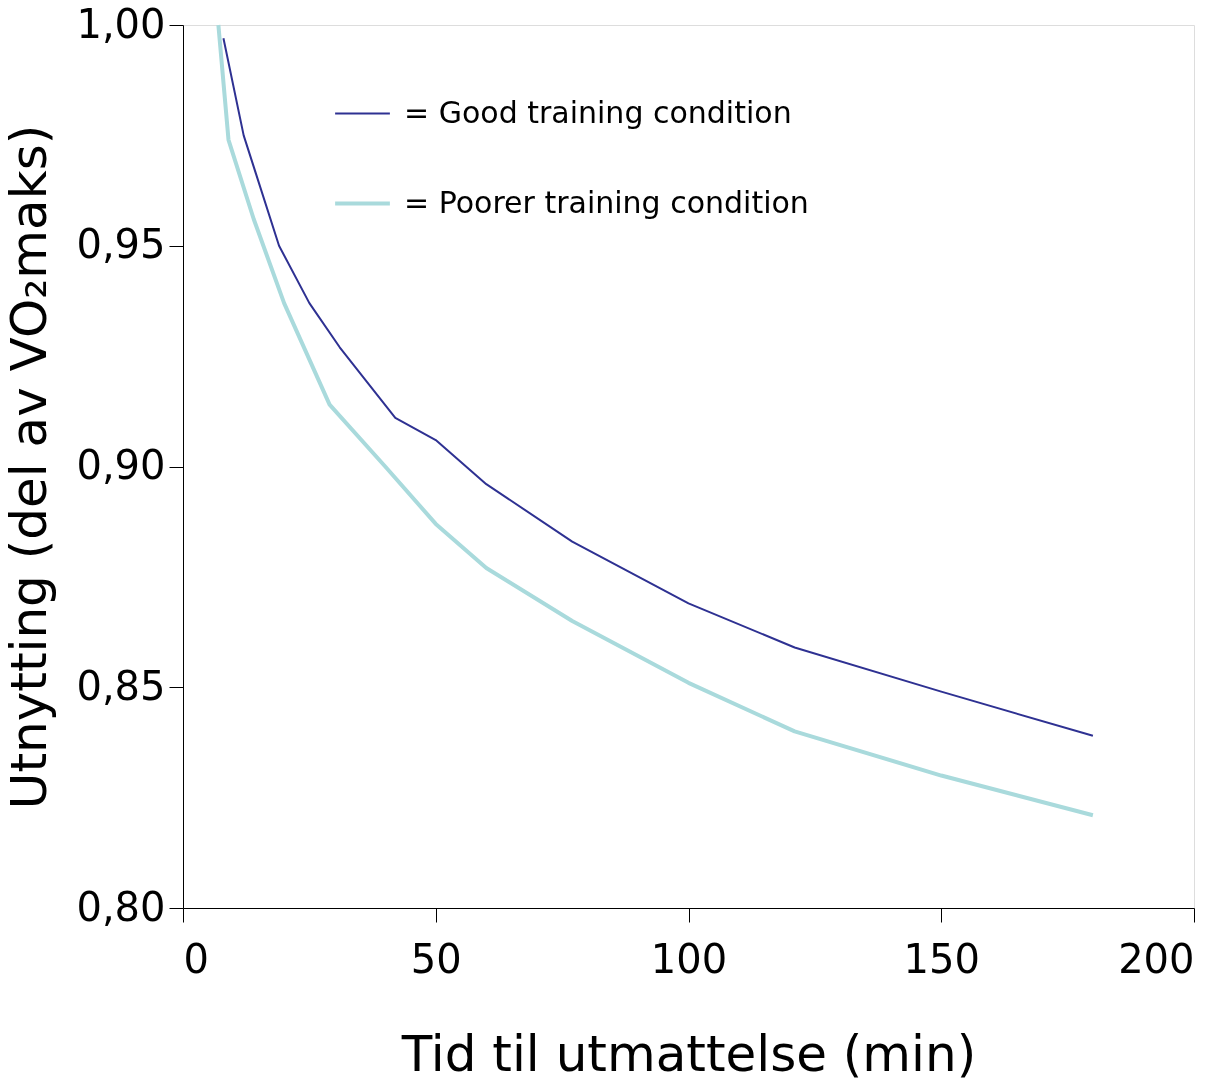 The image size is (1209, 1090). Describe the element at coordinates (941, 958) in the screenshot. I see `x-tick-label: 150` at that location.